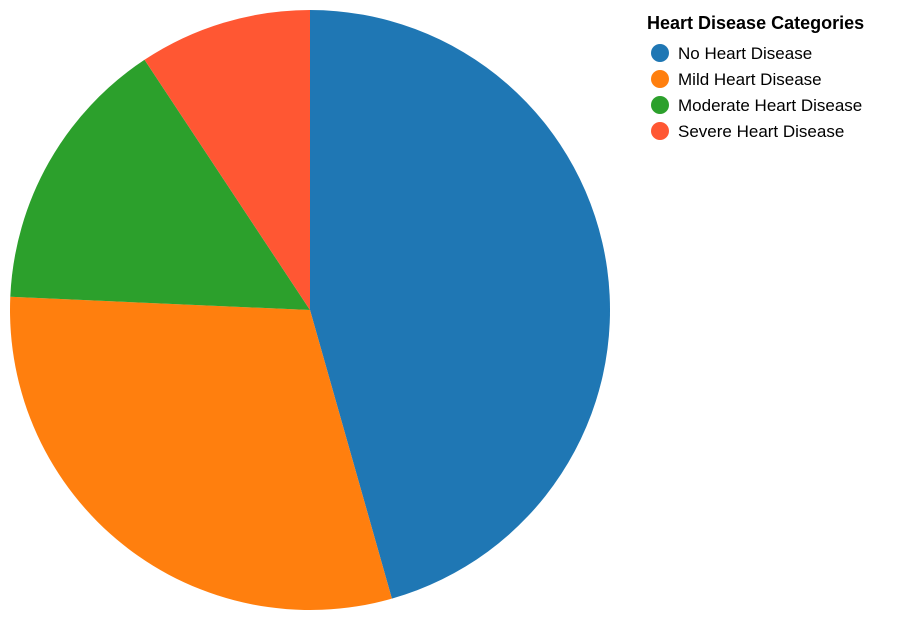  I want to click on legend-label-mild-heart-disease: Mild Heart Disease, so click(750, 79).